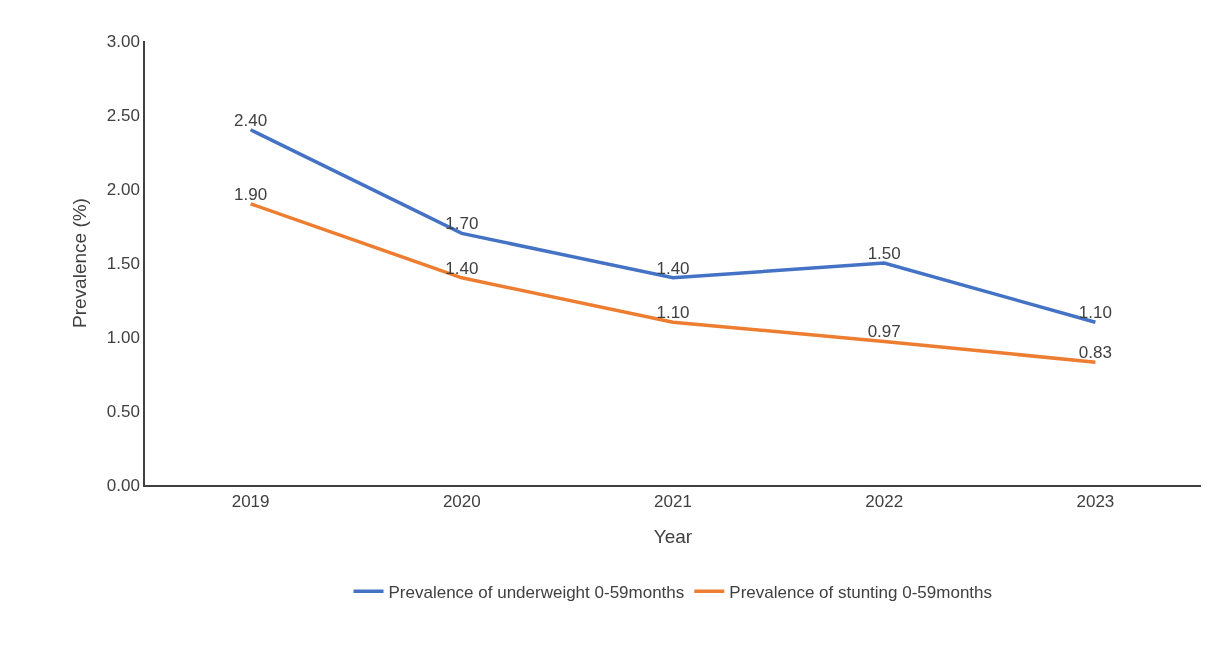 The height and width of the screenshot is (647, 1213). Describe the element at coordinates (884, 332) in the screenshot. I see `data-label: 0.97` at that location.